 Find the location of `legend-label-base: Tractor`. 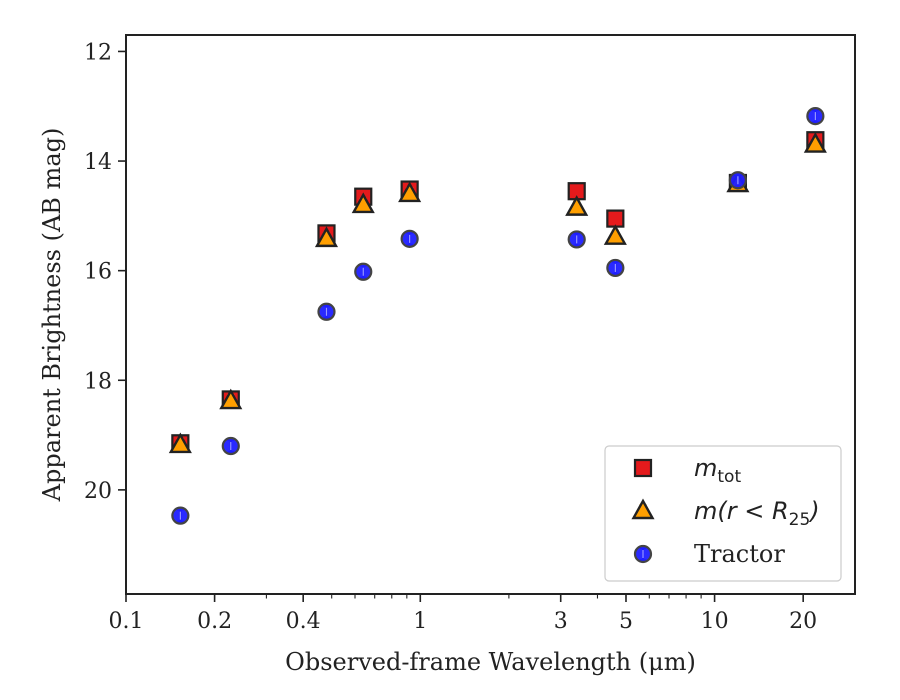

legend-label-base: Tractor is located at coordinates (739, 554).